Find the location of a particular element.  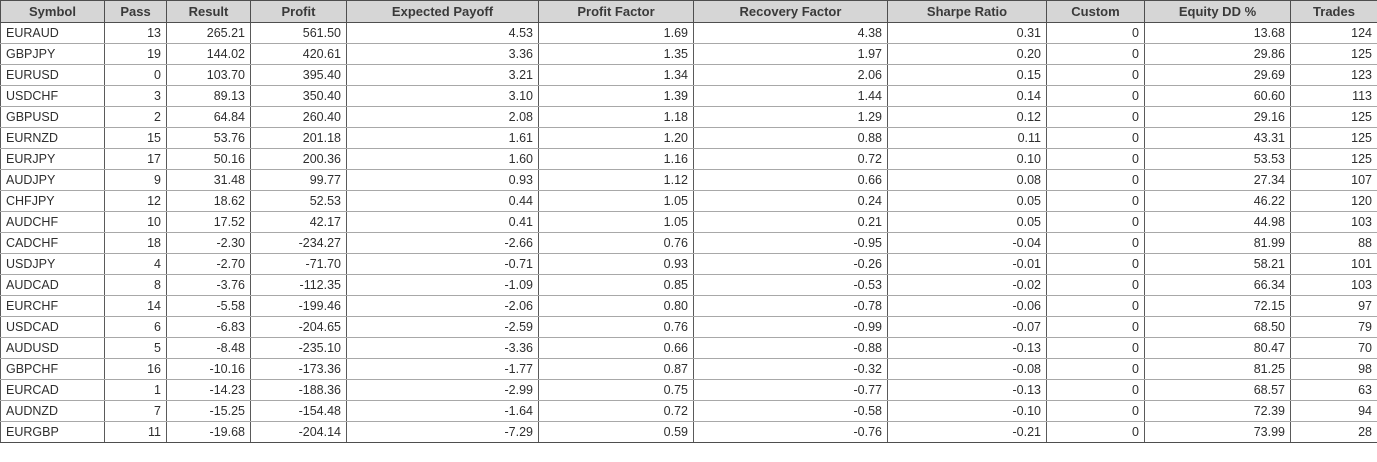

cell-recovery_factor: -0.99 is located at coordinates (790, 327).